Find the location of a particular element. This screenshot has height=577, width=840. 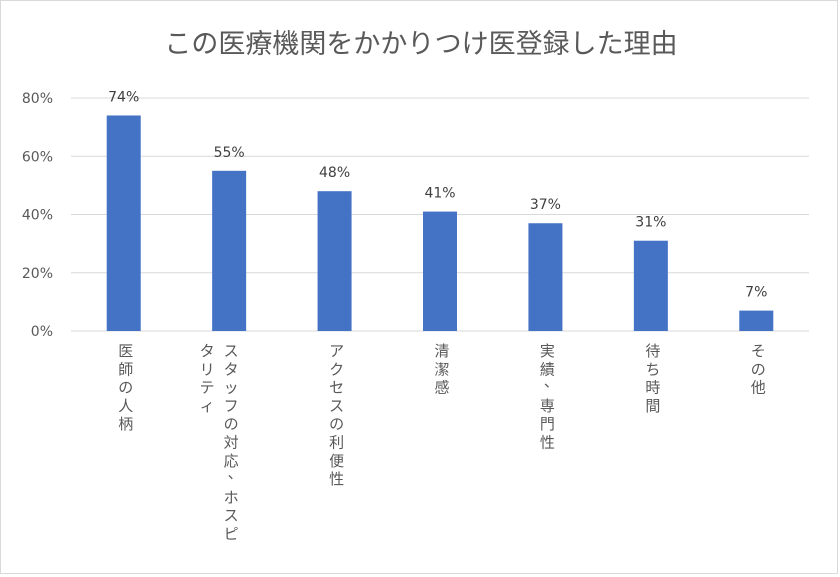

y-tick-label: 60% is located at coordinates (37, 157).